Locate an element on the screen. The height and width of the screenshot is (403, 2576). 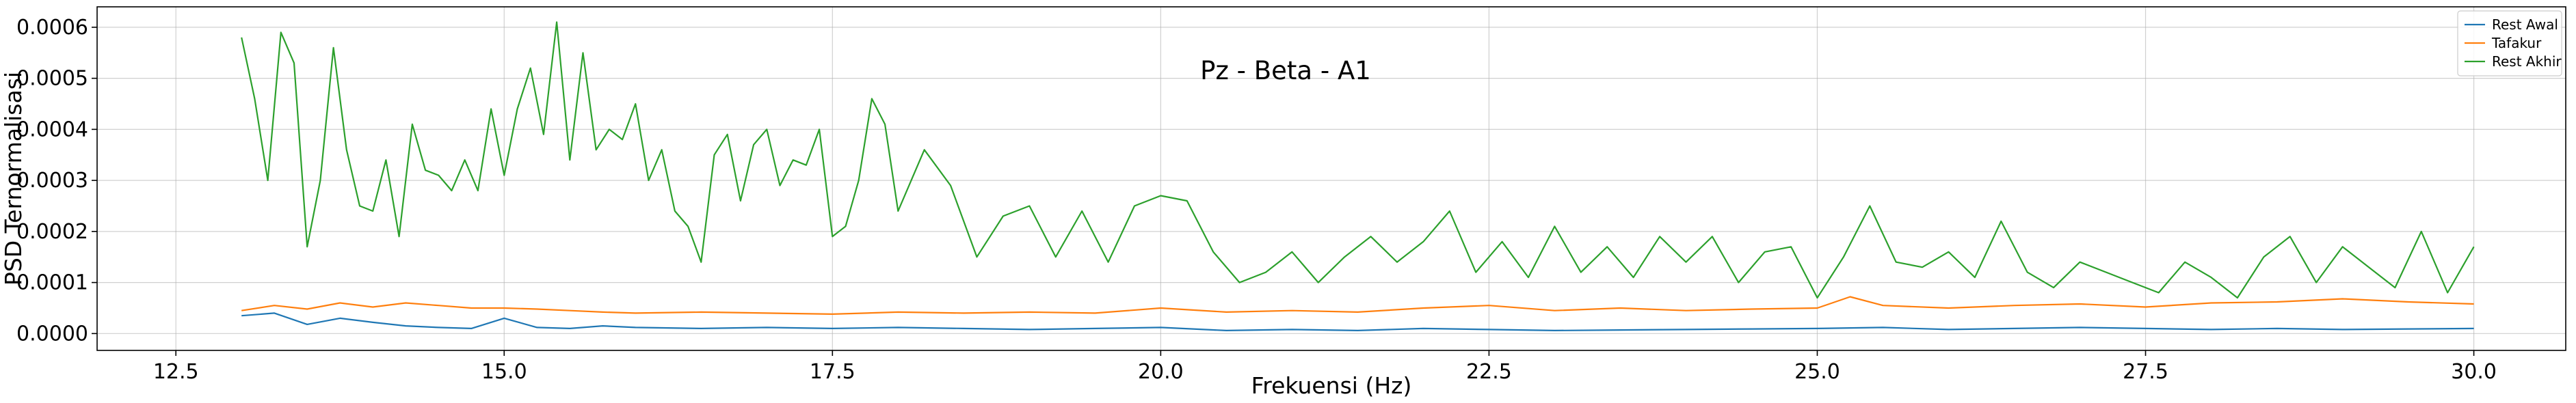
chart-title: Pz - Beta - A1 is located at coordinates (1285, 70).